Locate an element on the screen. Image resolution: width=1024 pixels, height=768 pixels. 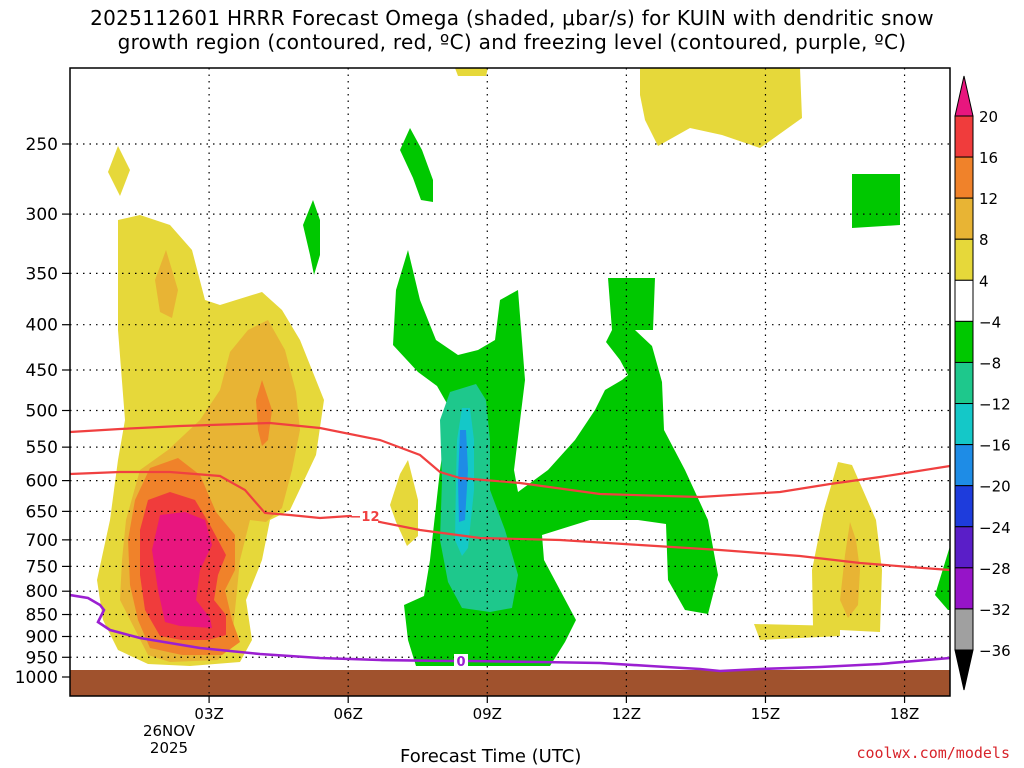
omega-area-blue is located at coordinates (463, 476).